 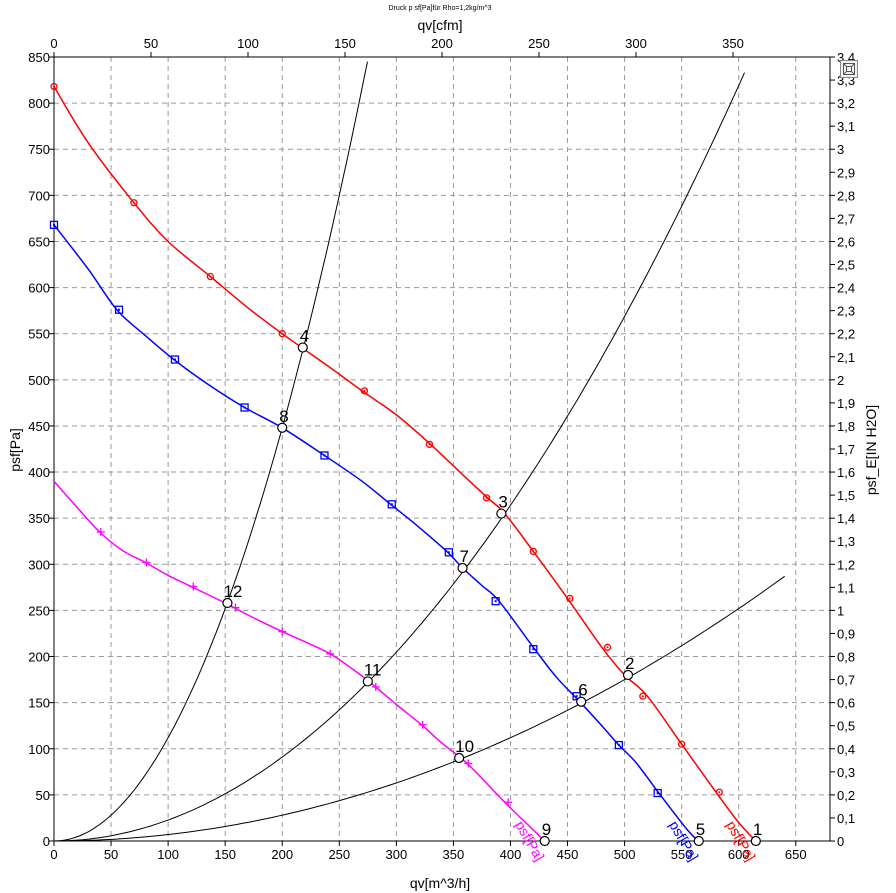 What do you see at coordinates (339, 854) in the screenshot?
I see `x-tick-label: 250` at bounding box center [339, 854].